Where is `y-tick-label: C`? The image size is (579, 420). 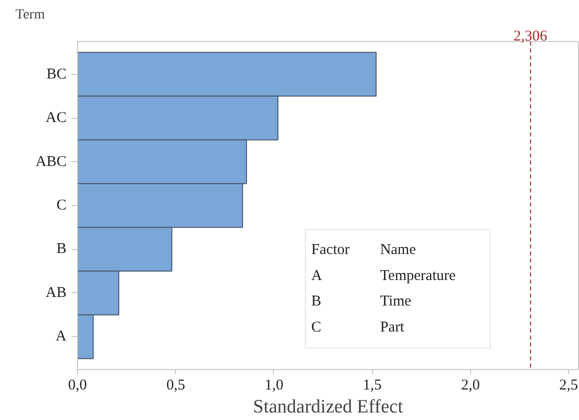
y-tick-label: C is located at coordinates (61, 206).